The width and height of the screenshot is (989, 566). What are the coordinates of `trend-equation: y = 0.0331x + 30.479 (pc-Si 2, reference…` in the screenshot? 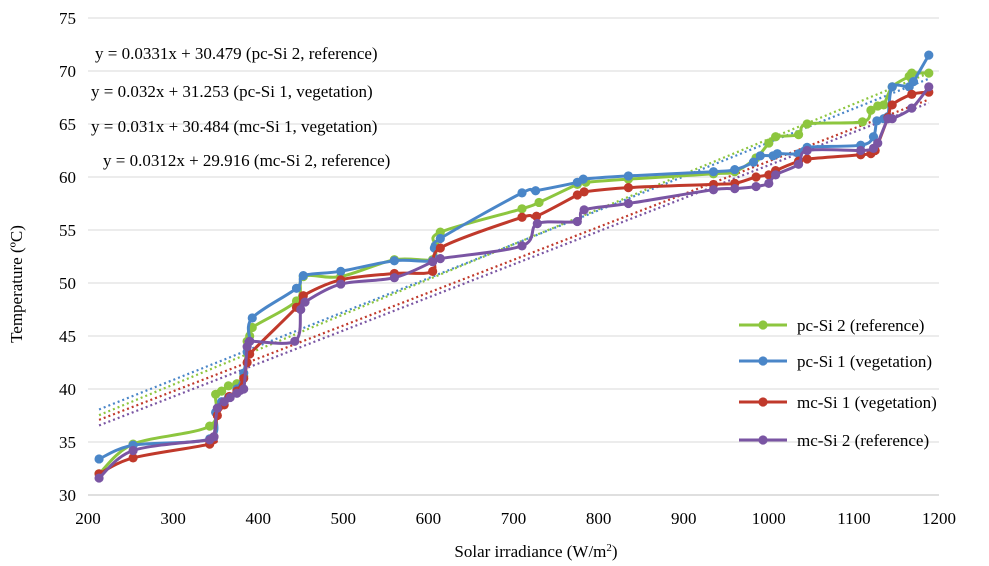 It's located at (236, 53).